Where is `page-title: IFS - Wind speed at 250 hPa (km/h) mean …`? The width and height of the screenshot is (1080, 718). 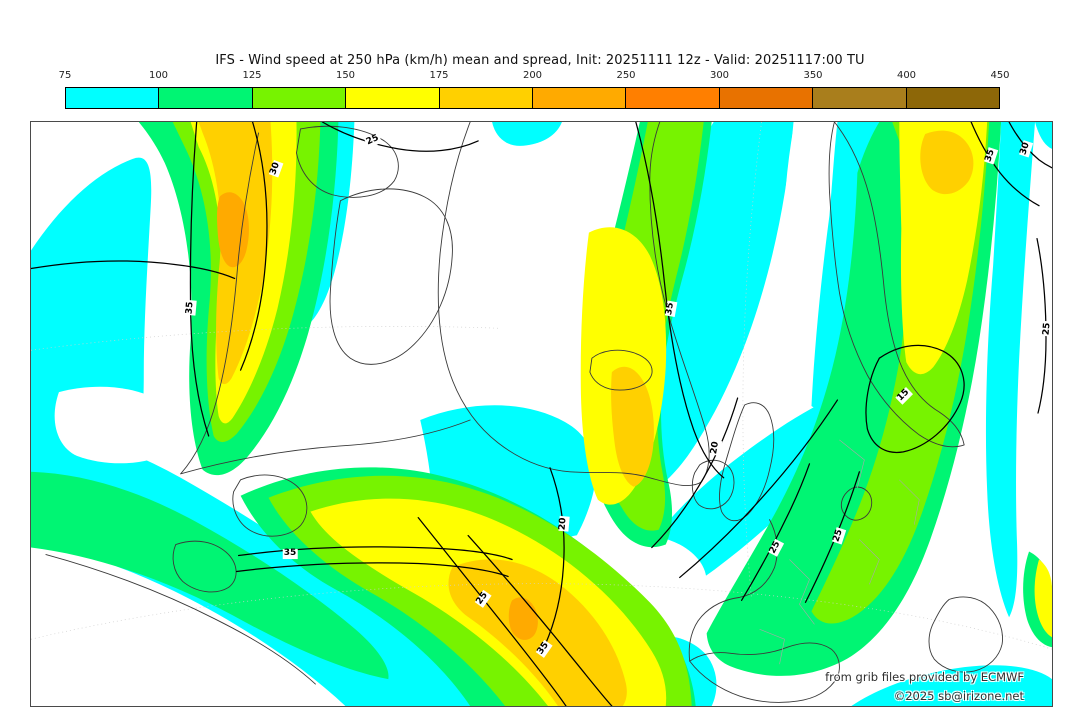
page-title: IFS - Wind speed at 250 hPa (km/h) mean … is located at coordinates (540, 60).